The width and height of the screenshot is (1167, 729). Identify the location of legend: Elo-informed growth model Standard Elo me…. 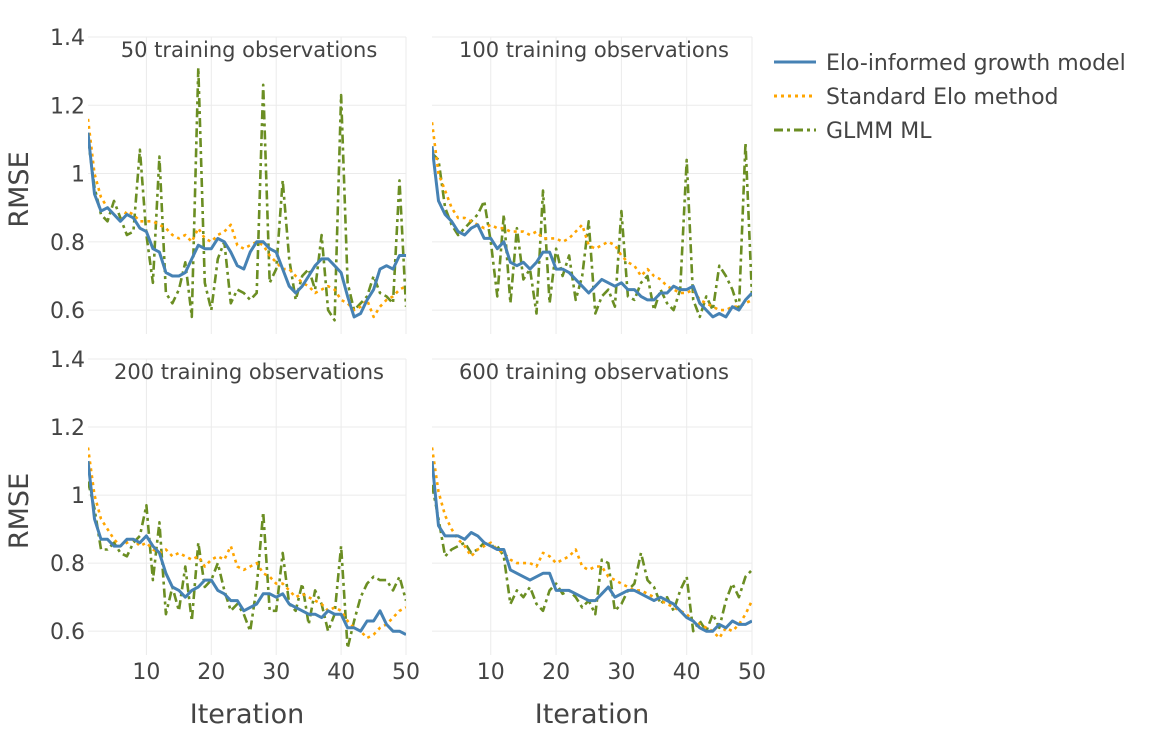
(950, 97).